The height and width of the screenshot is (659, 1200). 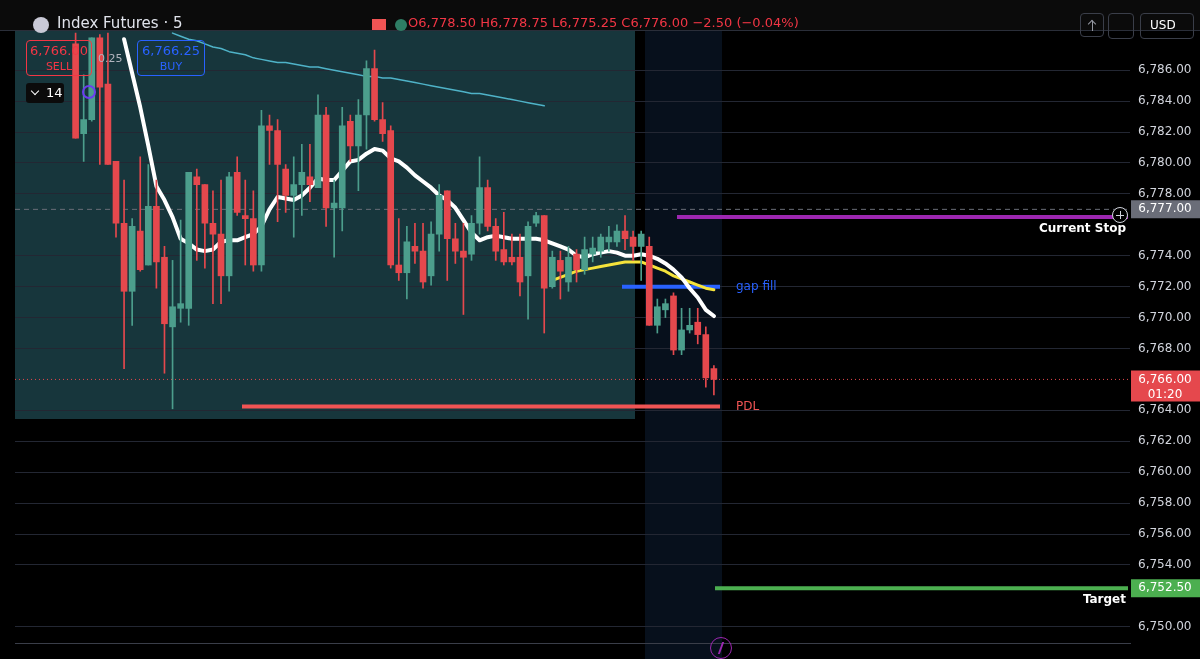 I want to click on annotation: 6,766.25, so click(x=171, y=51).